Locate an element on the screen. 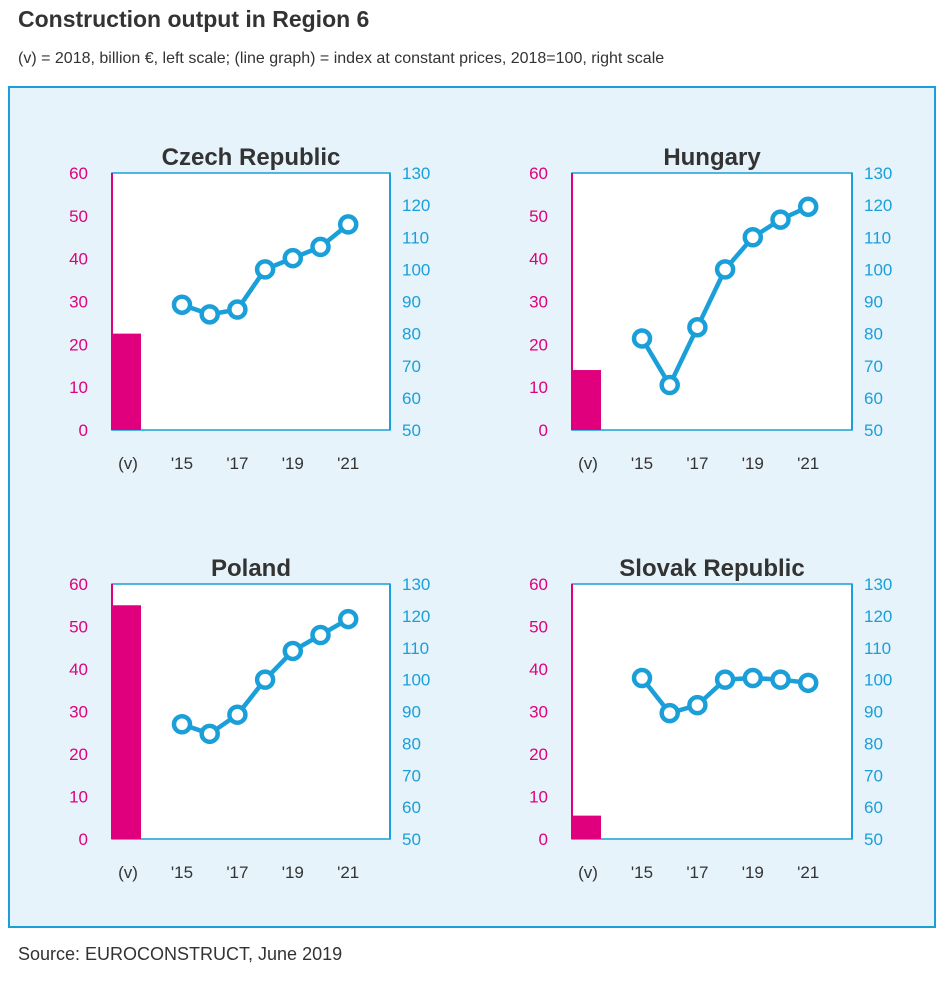  chart-title: Slovak Republic is located at coordinates (711, 568).